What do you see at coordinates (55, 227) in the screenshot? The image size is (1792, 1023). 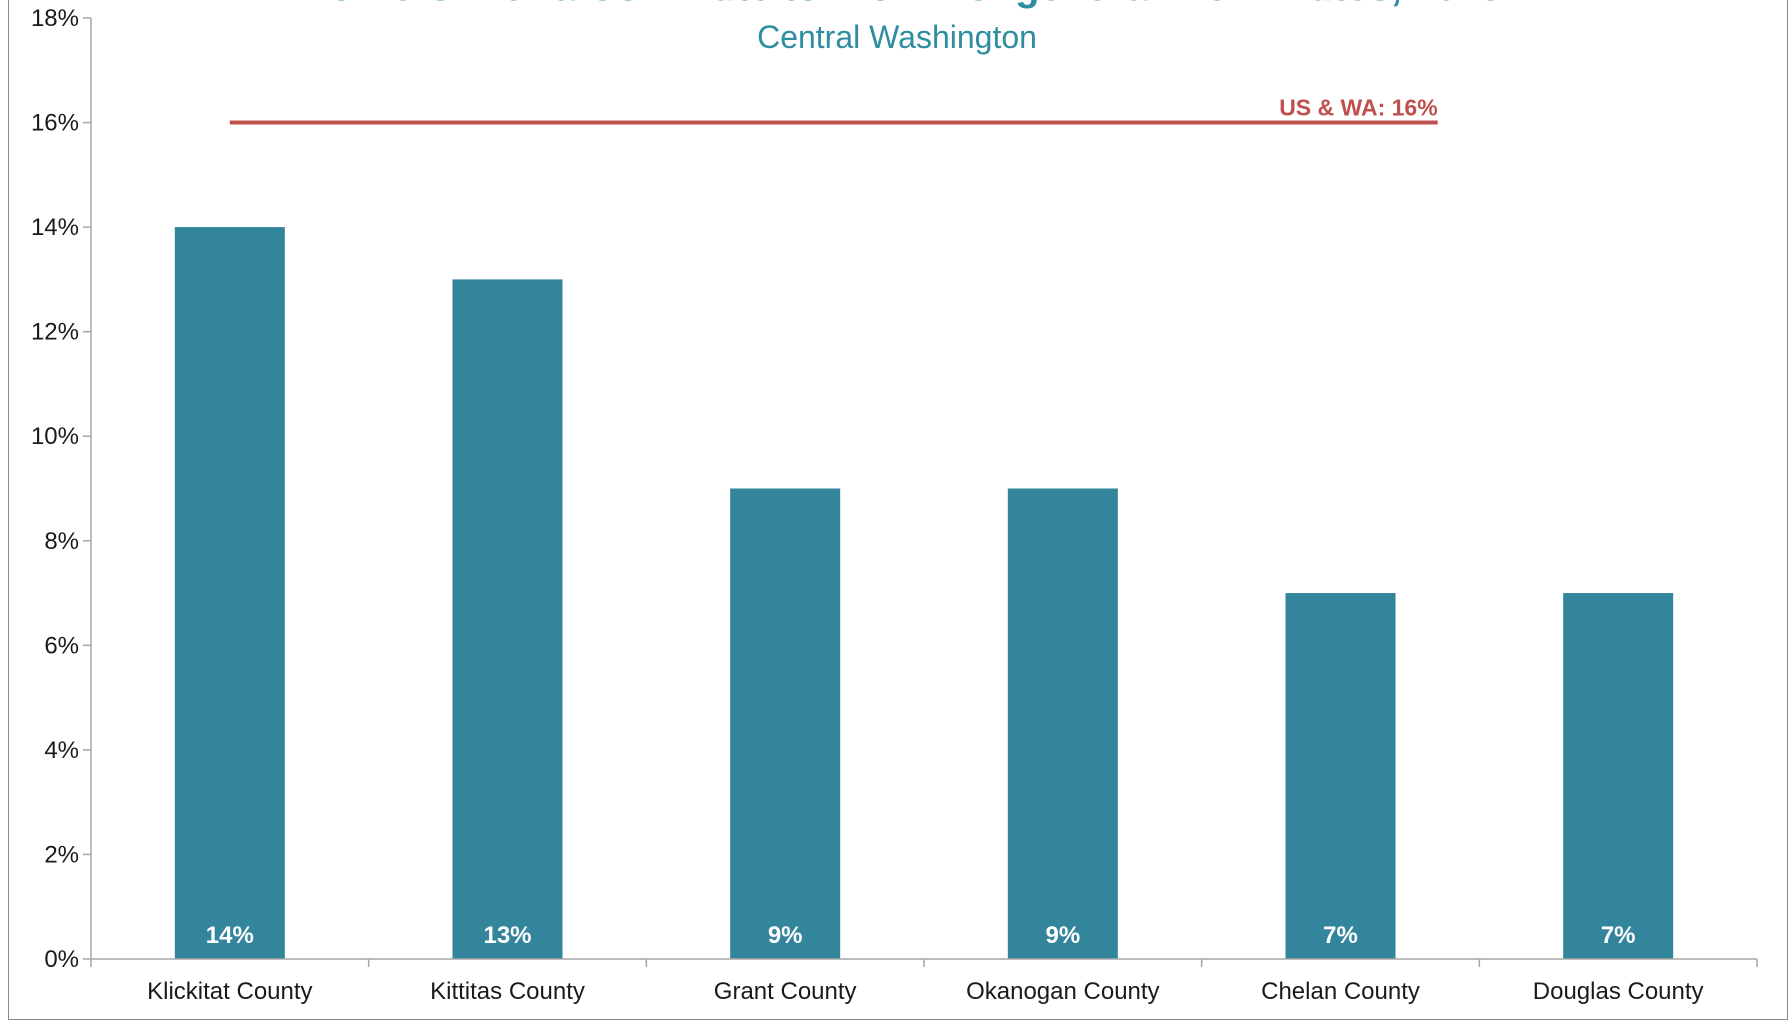 I see `y-tick-label: 14%` at bounding box center [55, 227].